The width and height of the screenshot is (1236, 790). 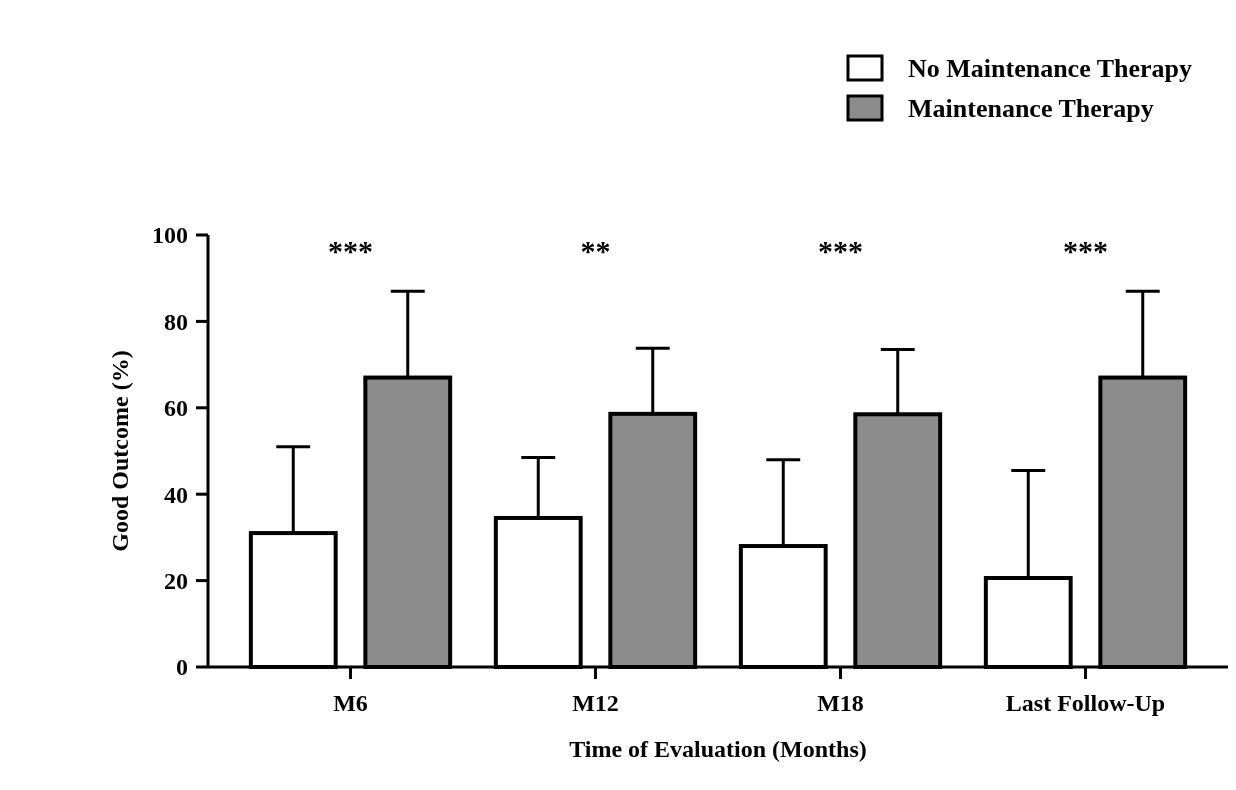 I want to click on x-tick-label: M18, so click(x=840, y=703).